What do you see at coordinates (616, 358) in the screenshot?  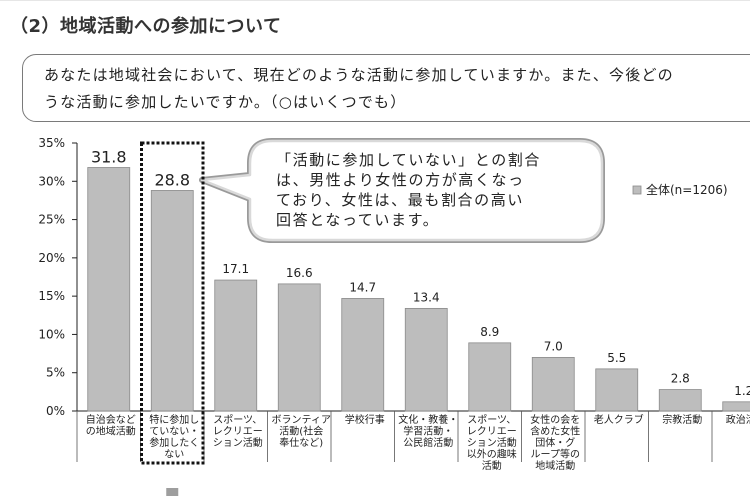 I see `bar-value-label: 5.5` at bounding box center [616, 358].